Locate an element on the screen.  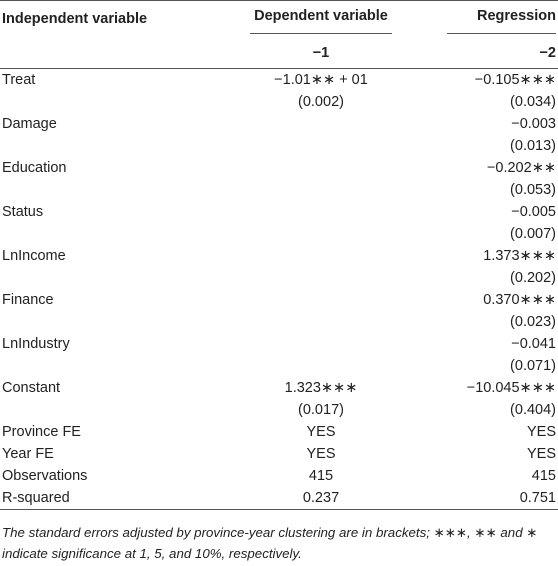
value-cell: −0.041 is located at coordinates (533, 344).